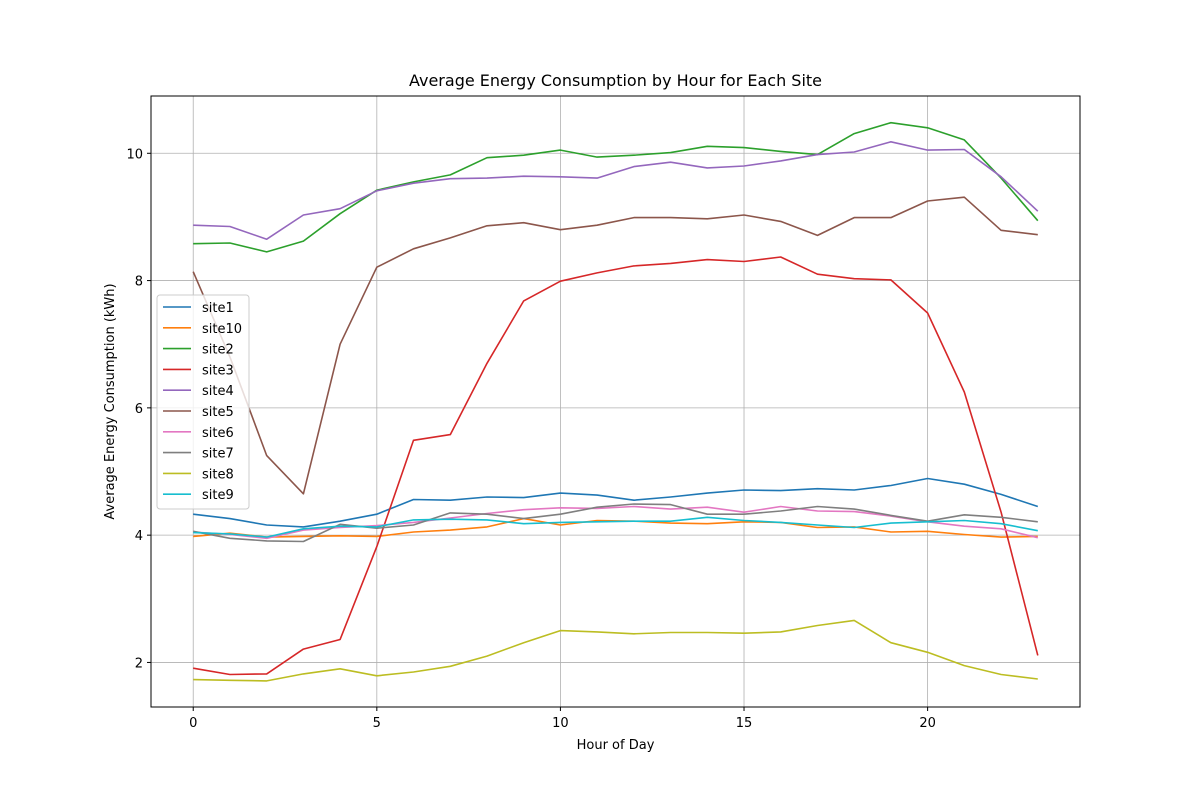 This screenshot has width=1200, height=796. What do you see at coordinates (616, 502) in the screenshot?
I see `series-line-site1` at bounding box center [616, 502].